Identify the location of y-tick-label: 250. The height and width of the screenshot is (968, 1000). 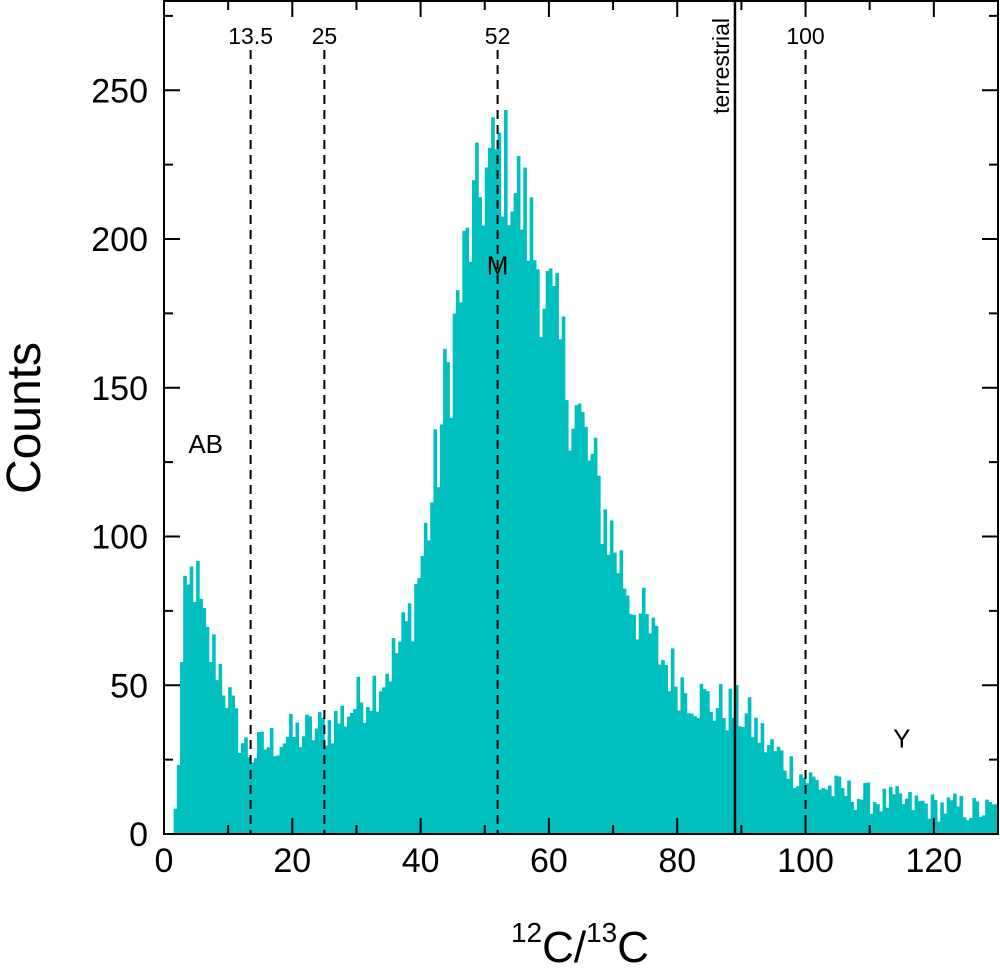
(119, 91).